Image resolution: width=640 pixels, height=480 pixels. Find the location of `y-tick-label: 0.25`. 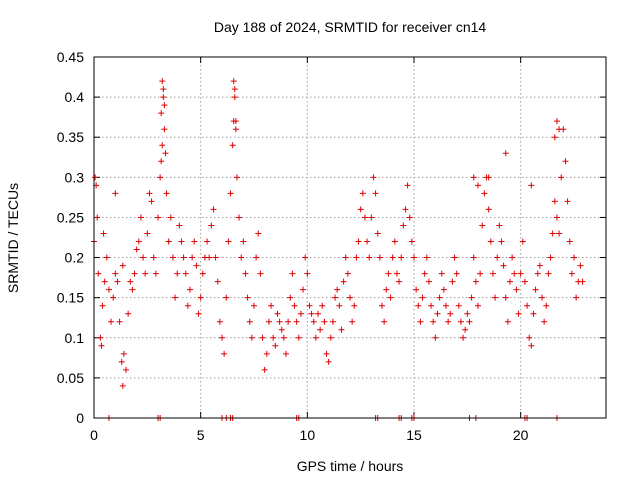

y-tick-label: 0.25 is located at coordinates (70, 217).